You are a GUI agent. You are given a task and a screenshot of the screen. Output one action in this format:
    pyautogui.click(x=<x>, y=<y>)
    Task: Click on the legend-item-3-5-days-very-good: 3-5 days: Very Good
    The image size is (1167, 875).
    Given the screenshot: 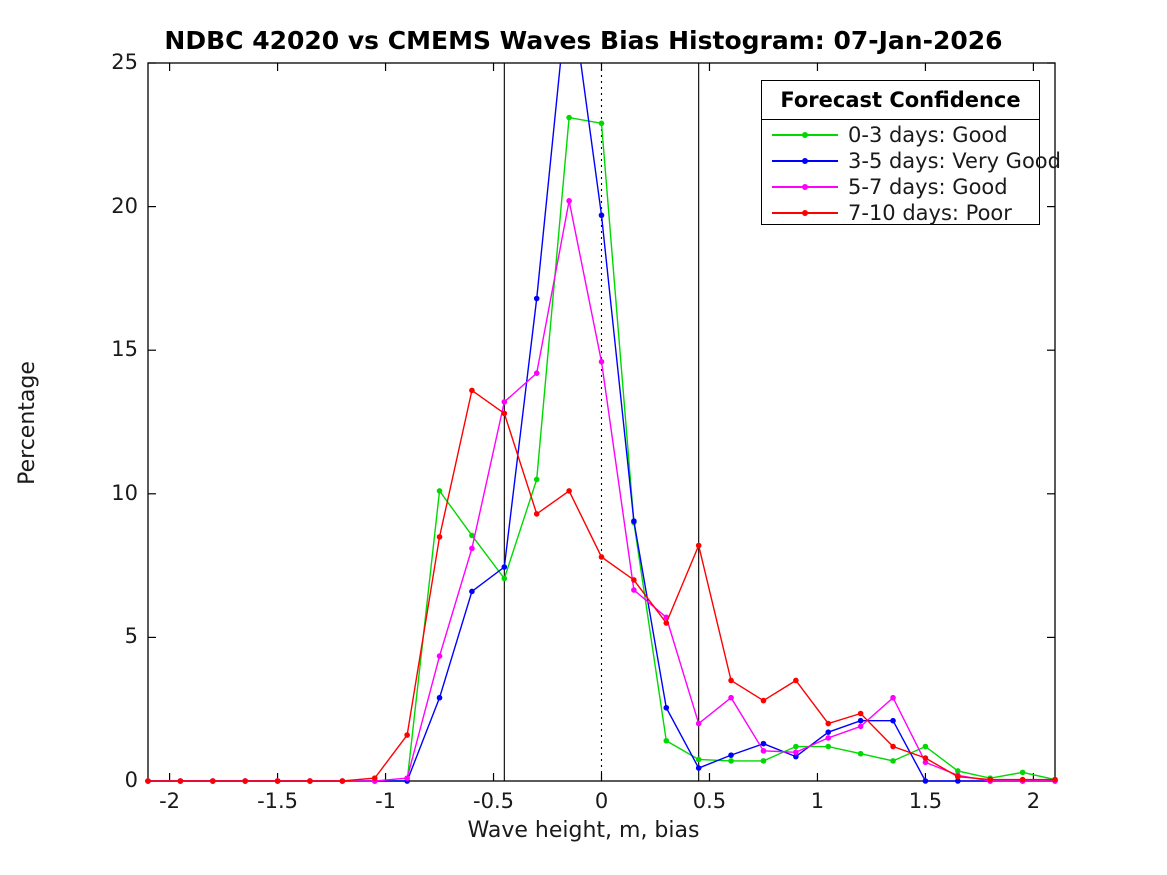 What is the action you would take?
    pyautogui.click(x=911, y=161)
    